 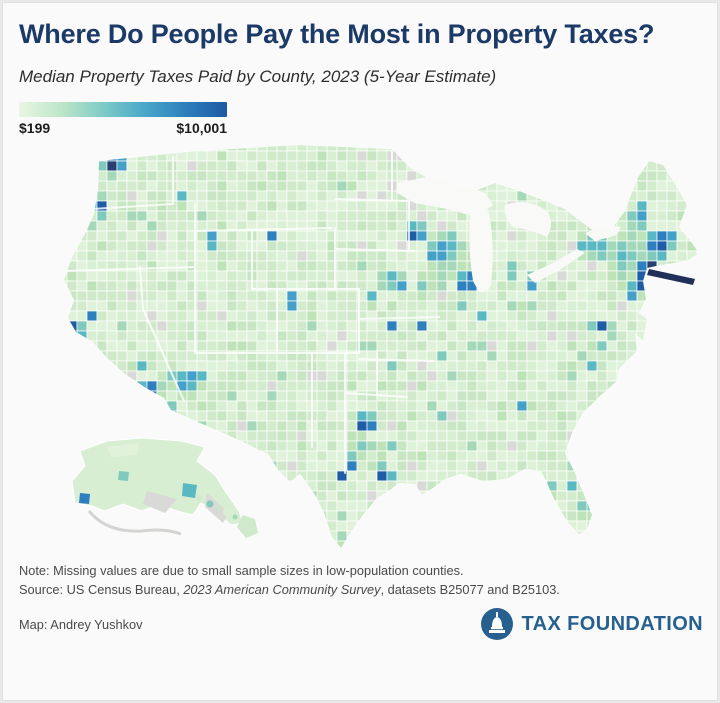 What do you see at coordinates (123, 109) in the screenshot?
I see `legend-gradient-bar` at bounding box center [123, 109].